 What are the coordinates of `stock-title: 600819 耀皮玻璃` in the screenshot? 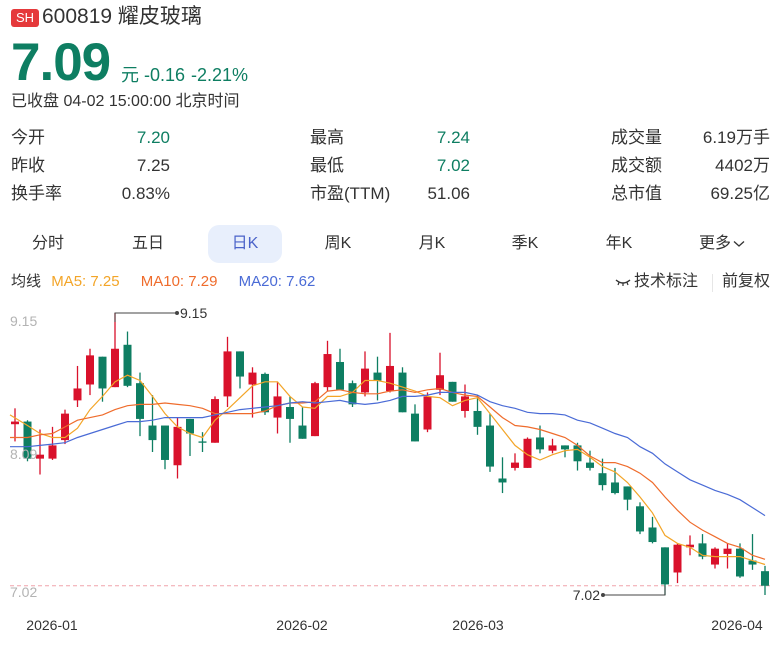 It's located at (122, 17).